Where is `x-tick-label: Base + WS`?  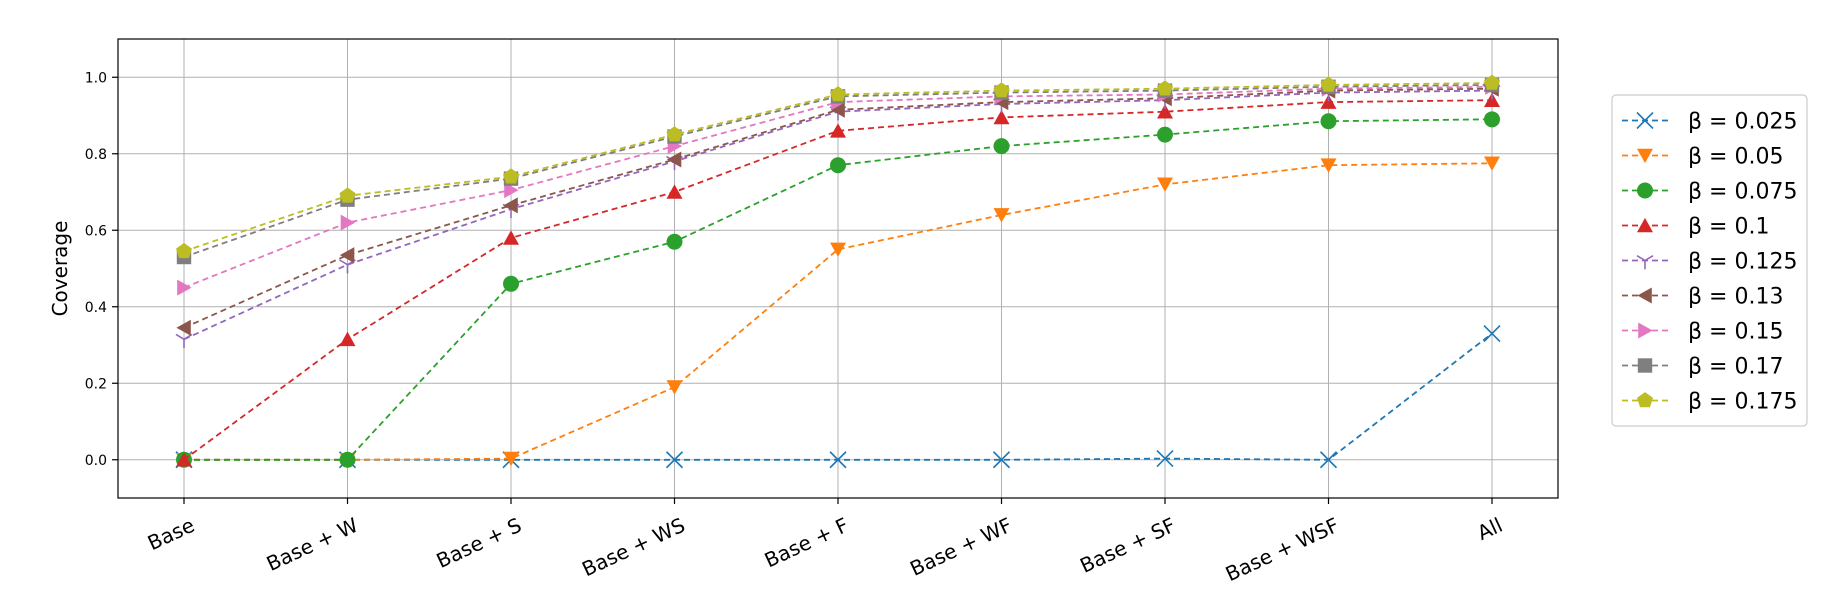 x-tick-label: Base + WS is located at coordinates (633, 547).